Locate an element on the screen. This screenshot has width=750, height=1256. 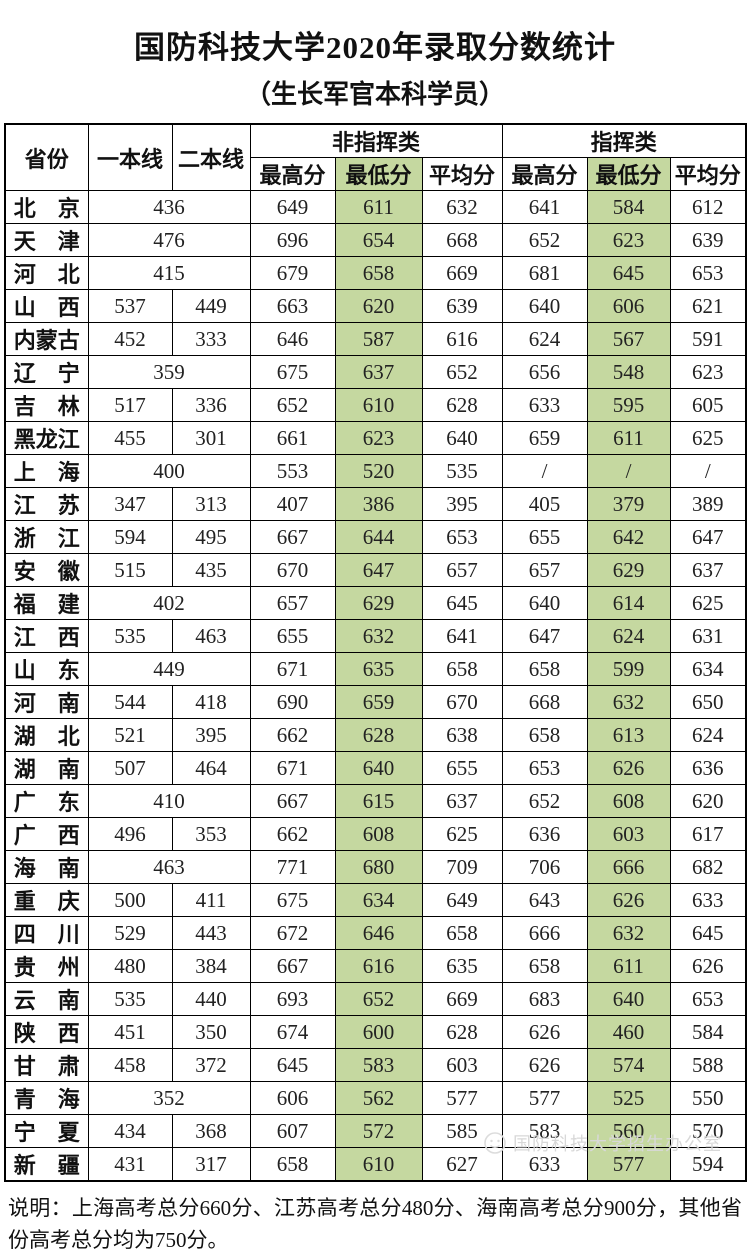
cell-line-merged: 436 is located at coordinates (169, 207).